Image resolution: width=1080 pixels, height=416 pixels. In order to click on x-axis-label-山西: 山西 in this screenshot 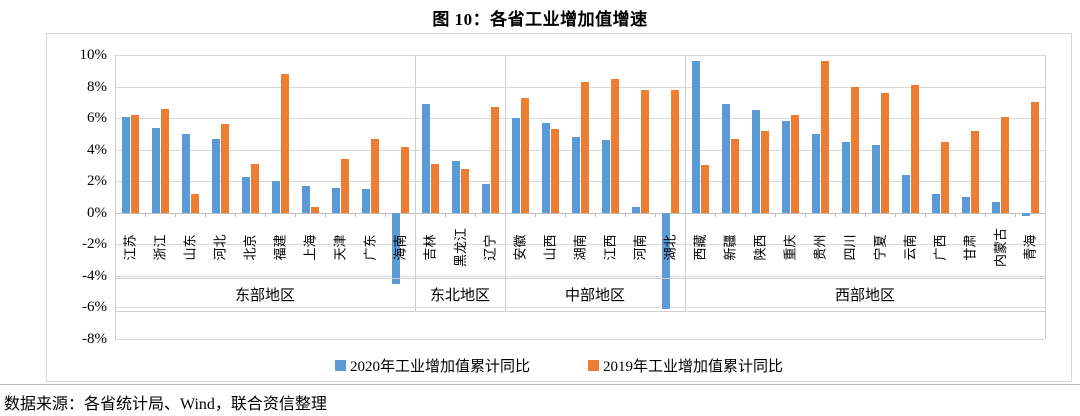, I will do `click(550, 247)`.